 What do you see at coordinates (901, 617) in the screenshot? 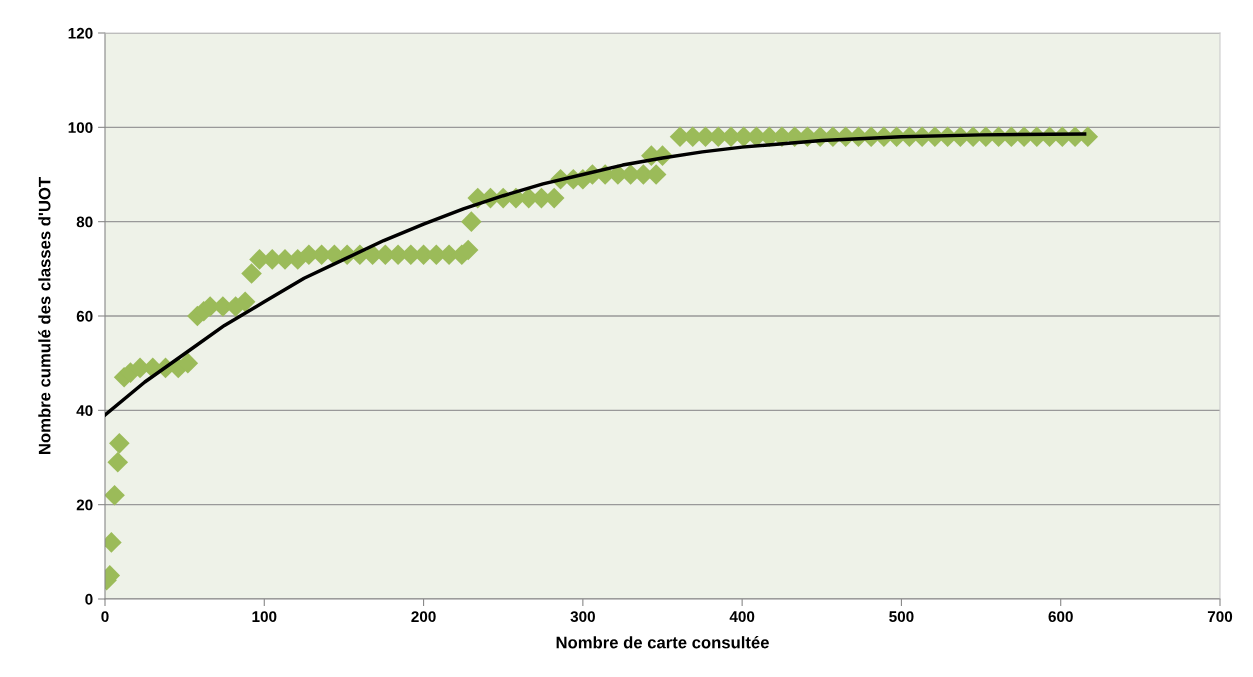
I see `x-tick-label: 500` at bounding box center [901, 617].